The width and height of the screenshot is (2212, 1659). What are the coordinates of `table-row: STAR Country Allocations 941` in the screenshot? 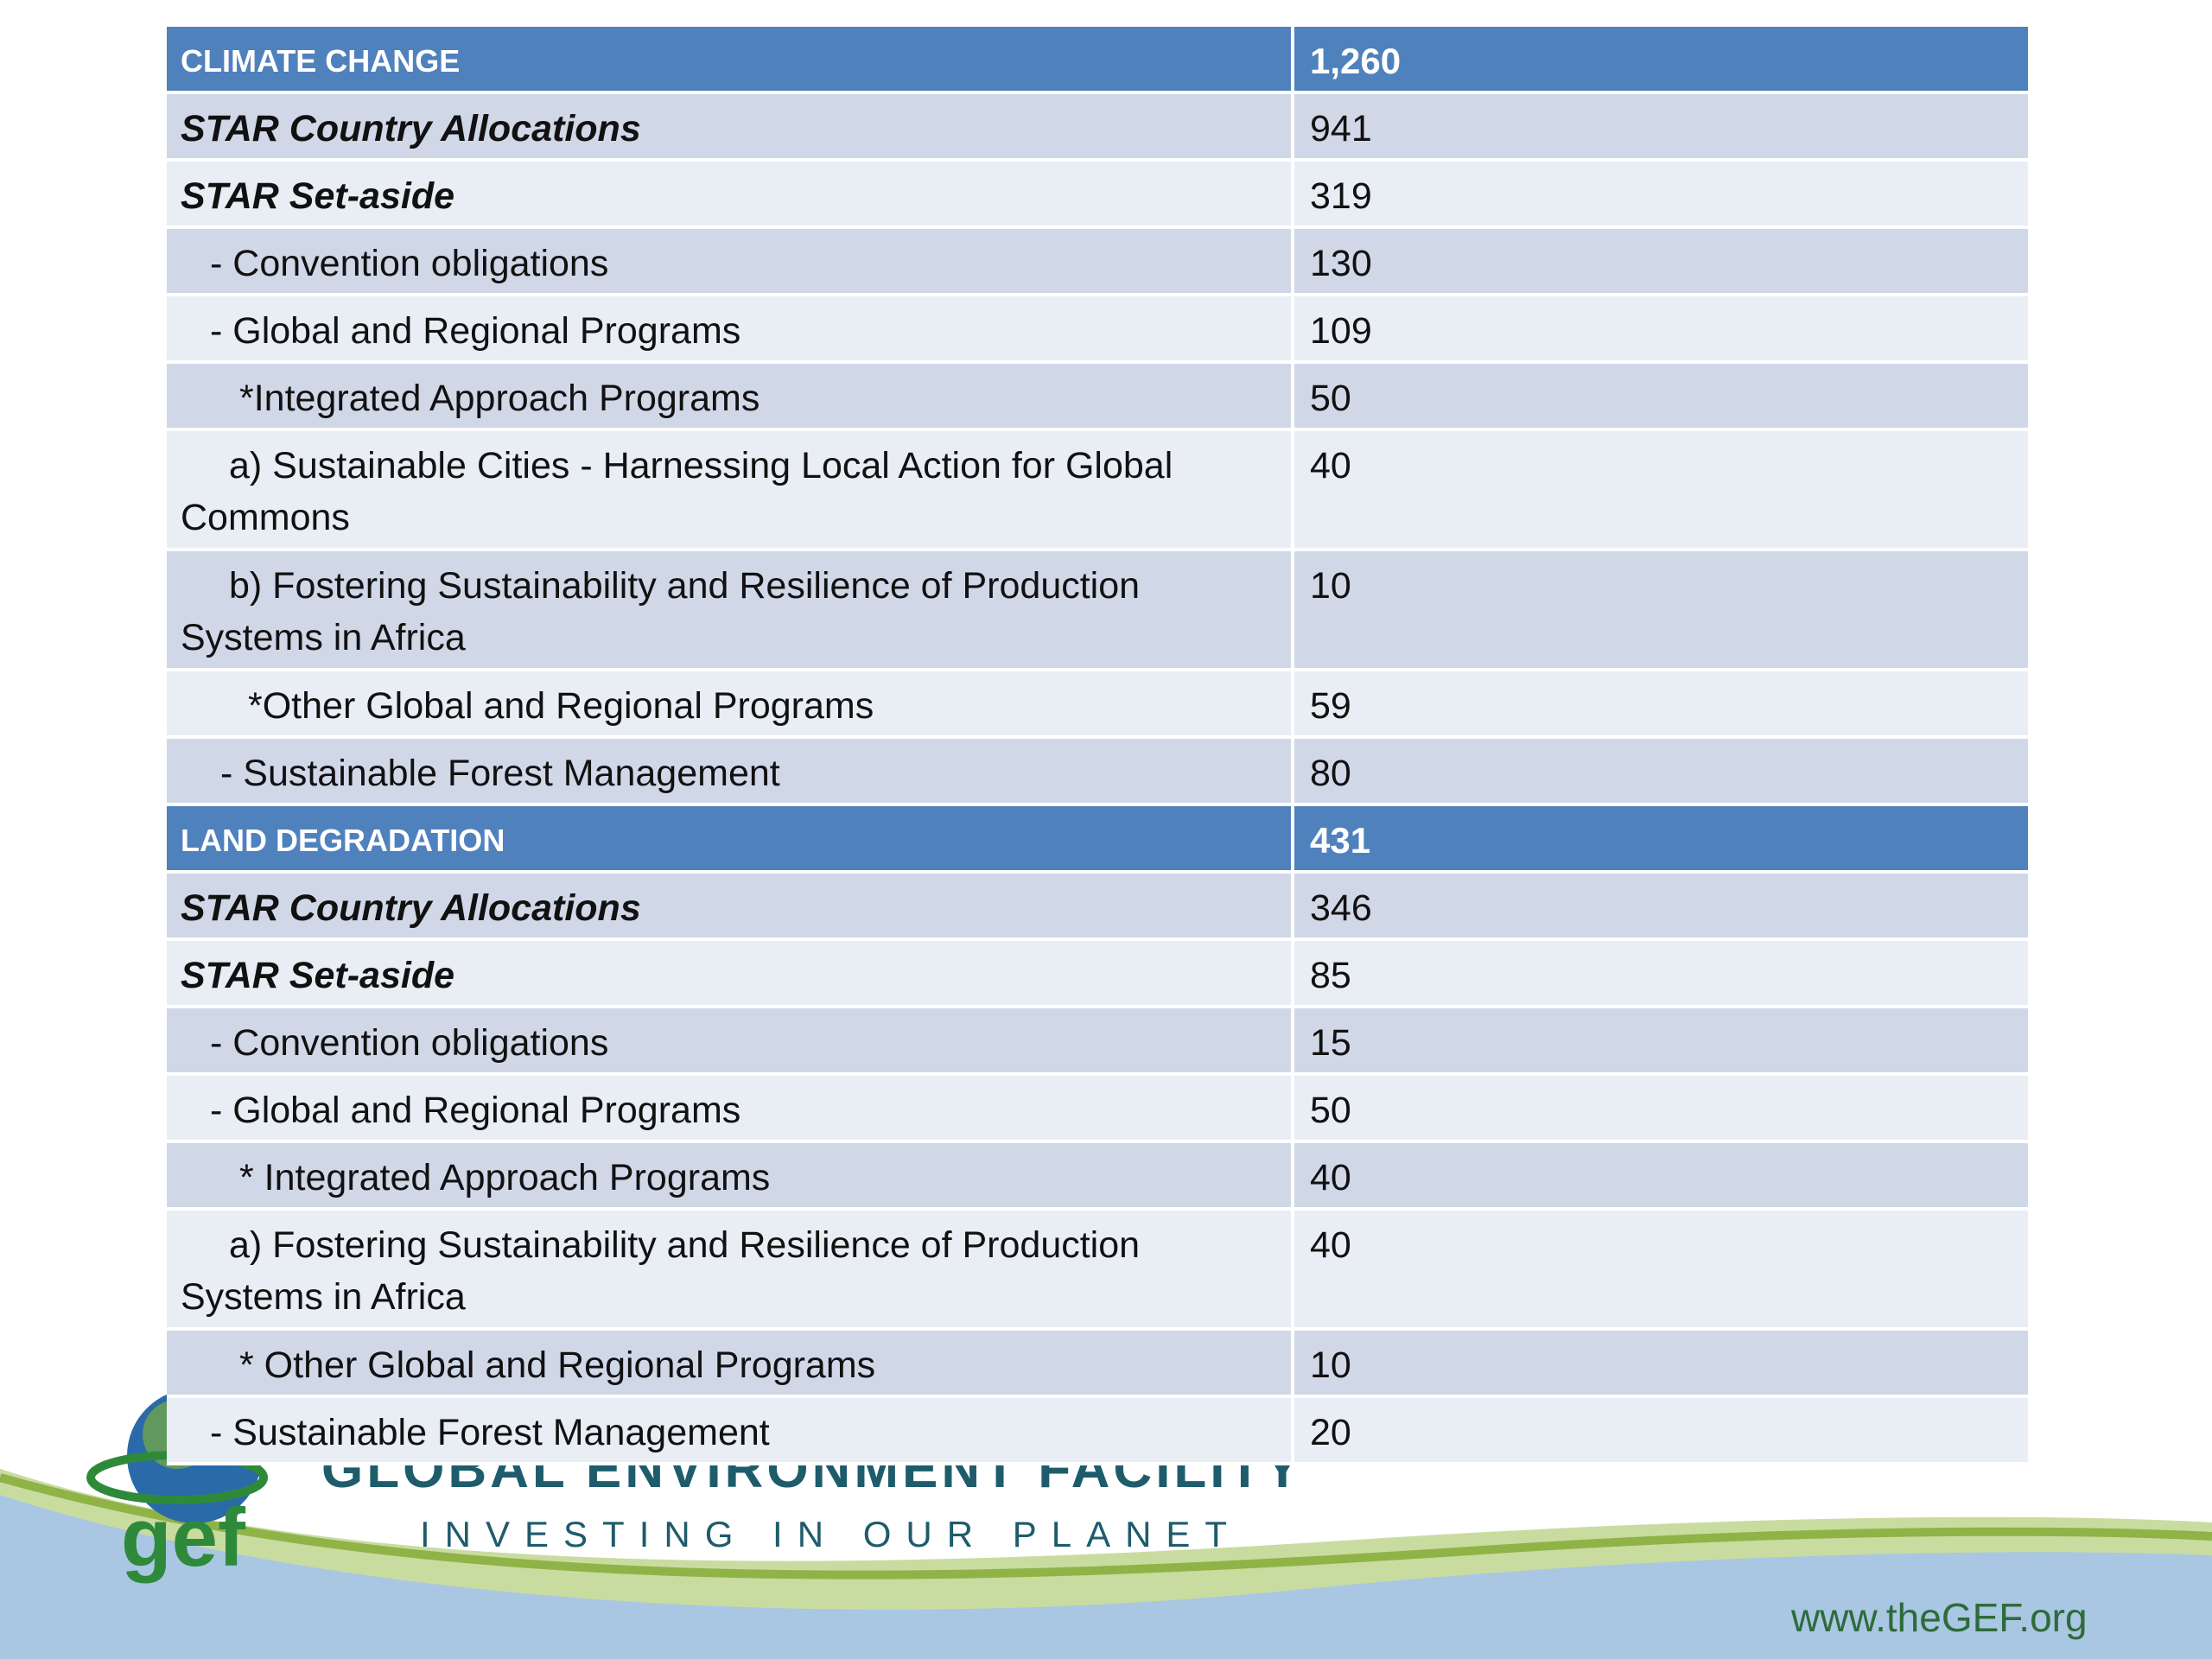 It's located at (1097, 128).